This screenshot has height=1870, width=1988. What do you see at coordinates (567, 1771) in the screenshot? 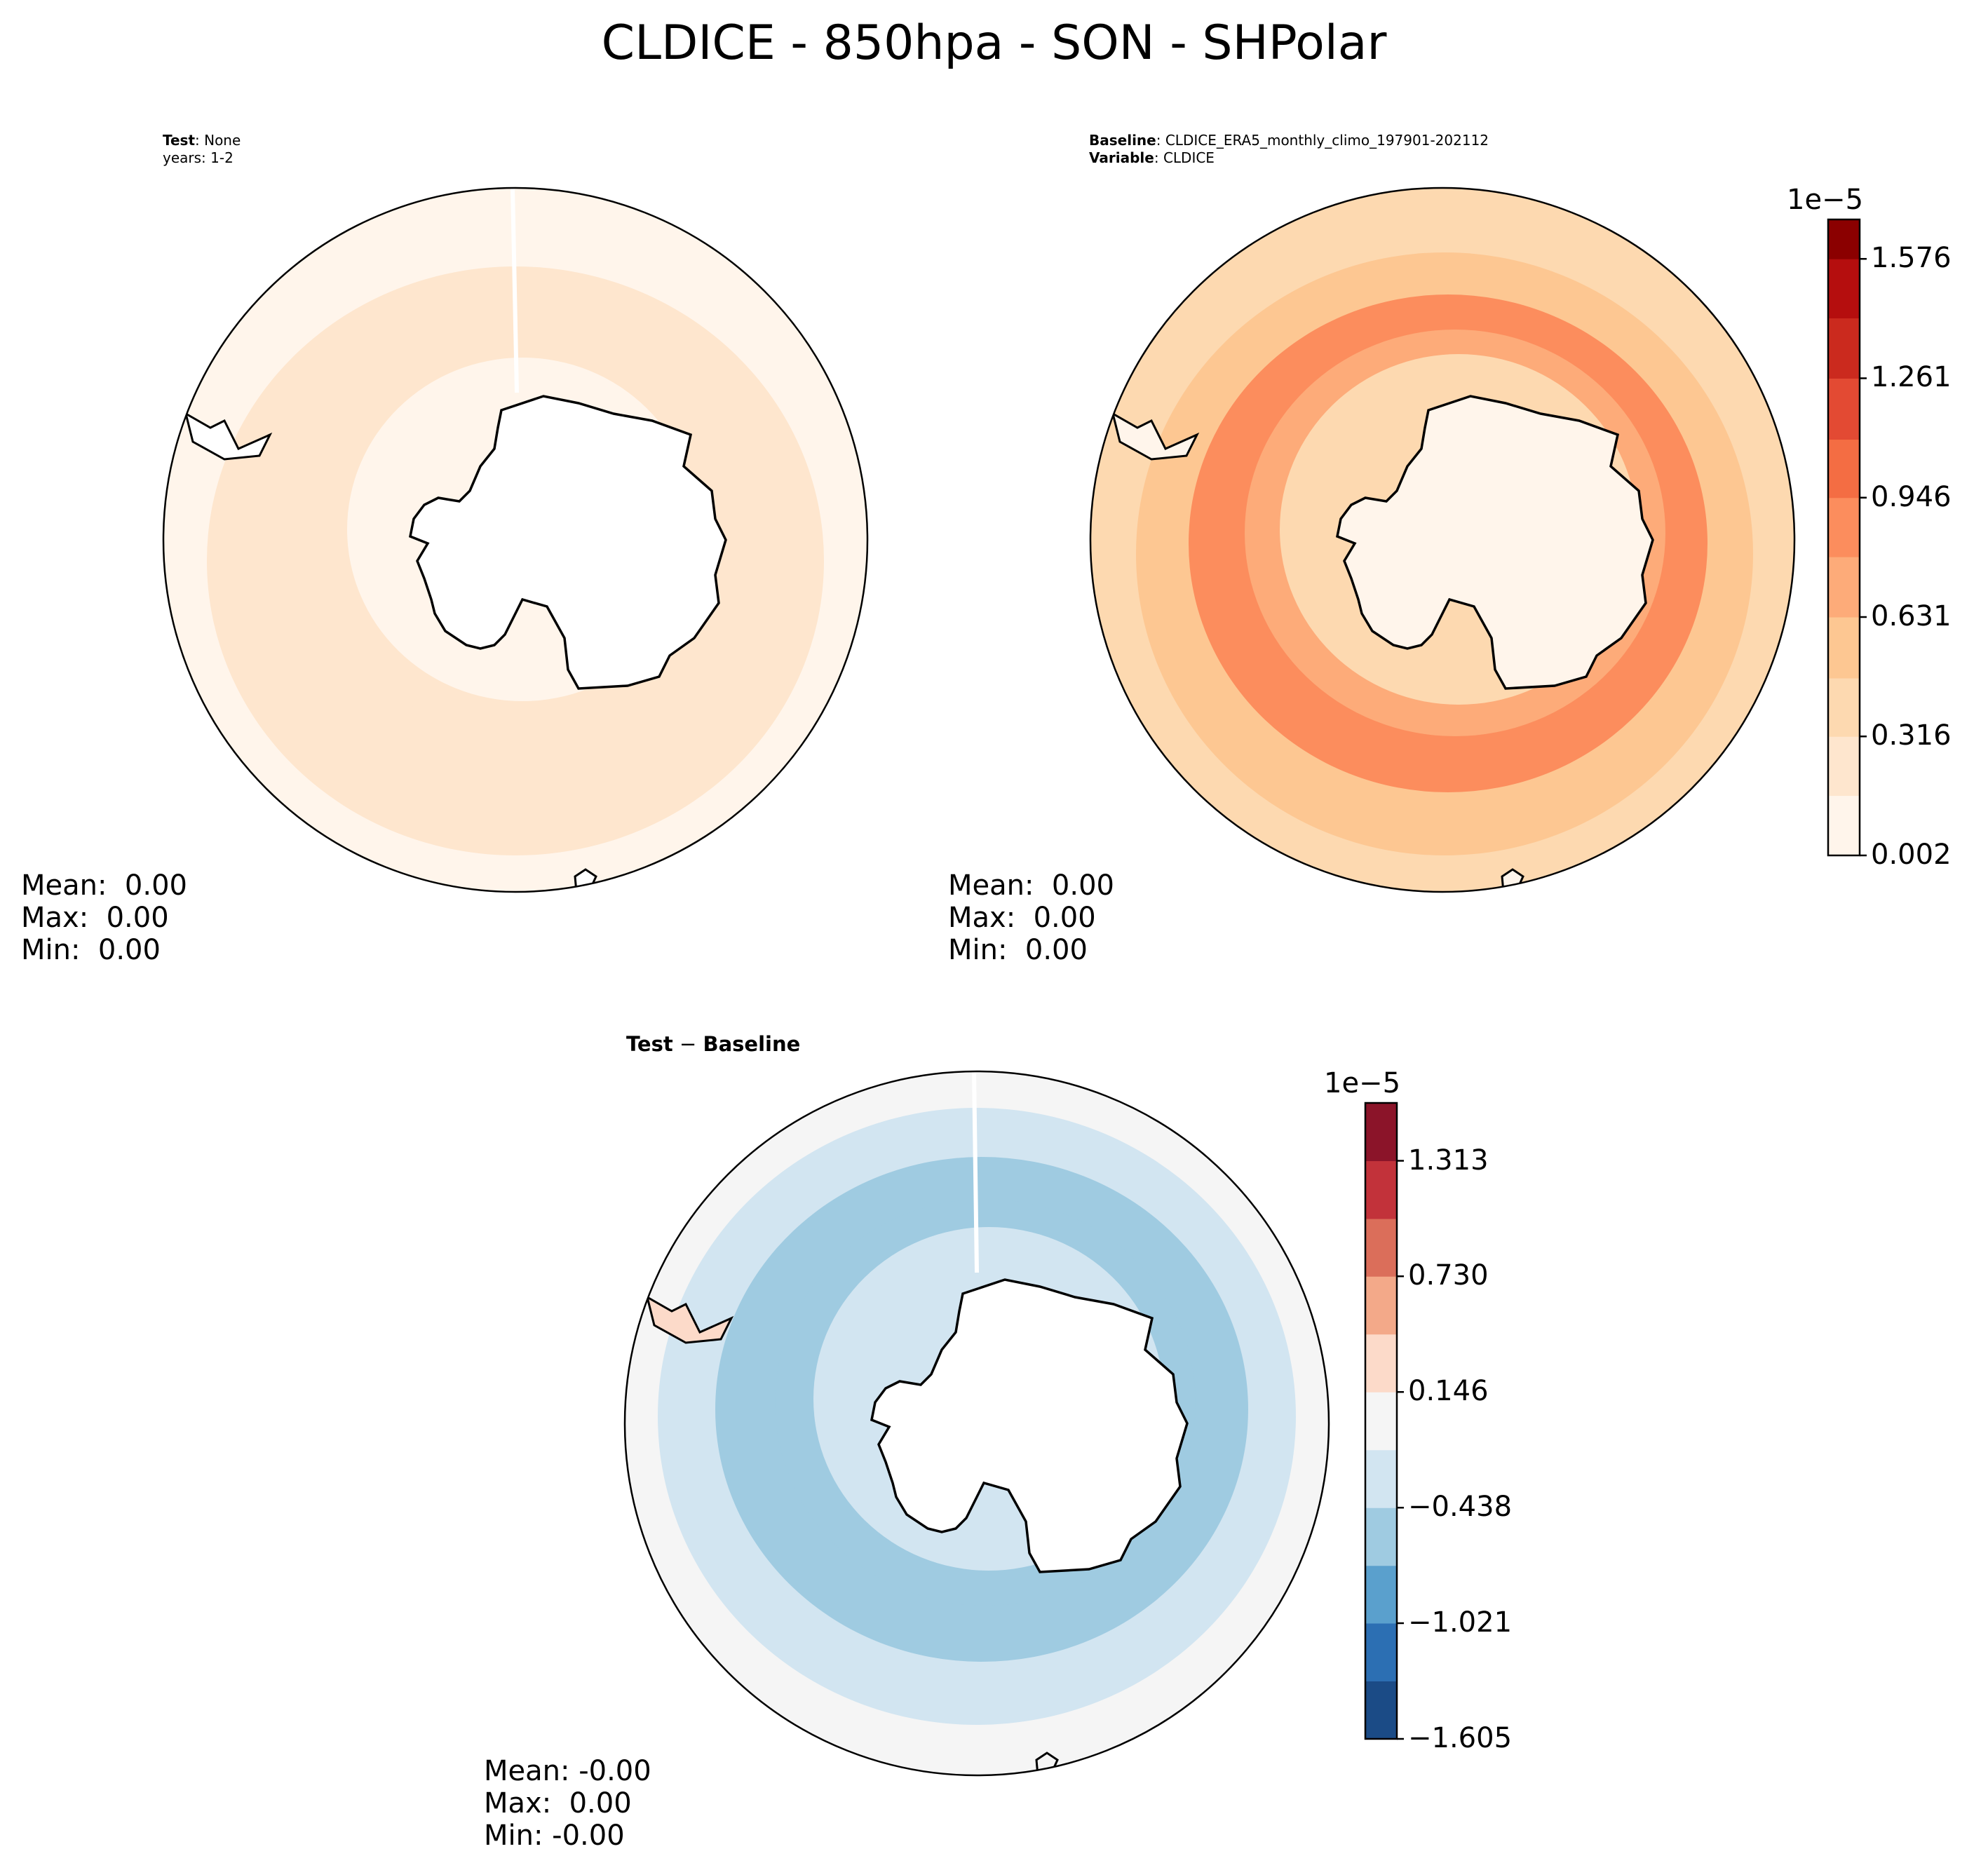
I see `diff-mean-stat: Mean: -0.00` at bounding box center [567, 1771].